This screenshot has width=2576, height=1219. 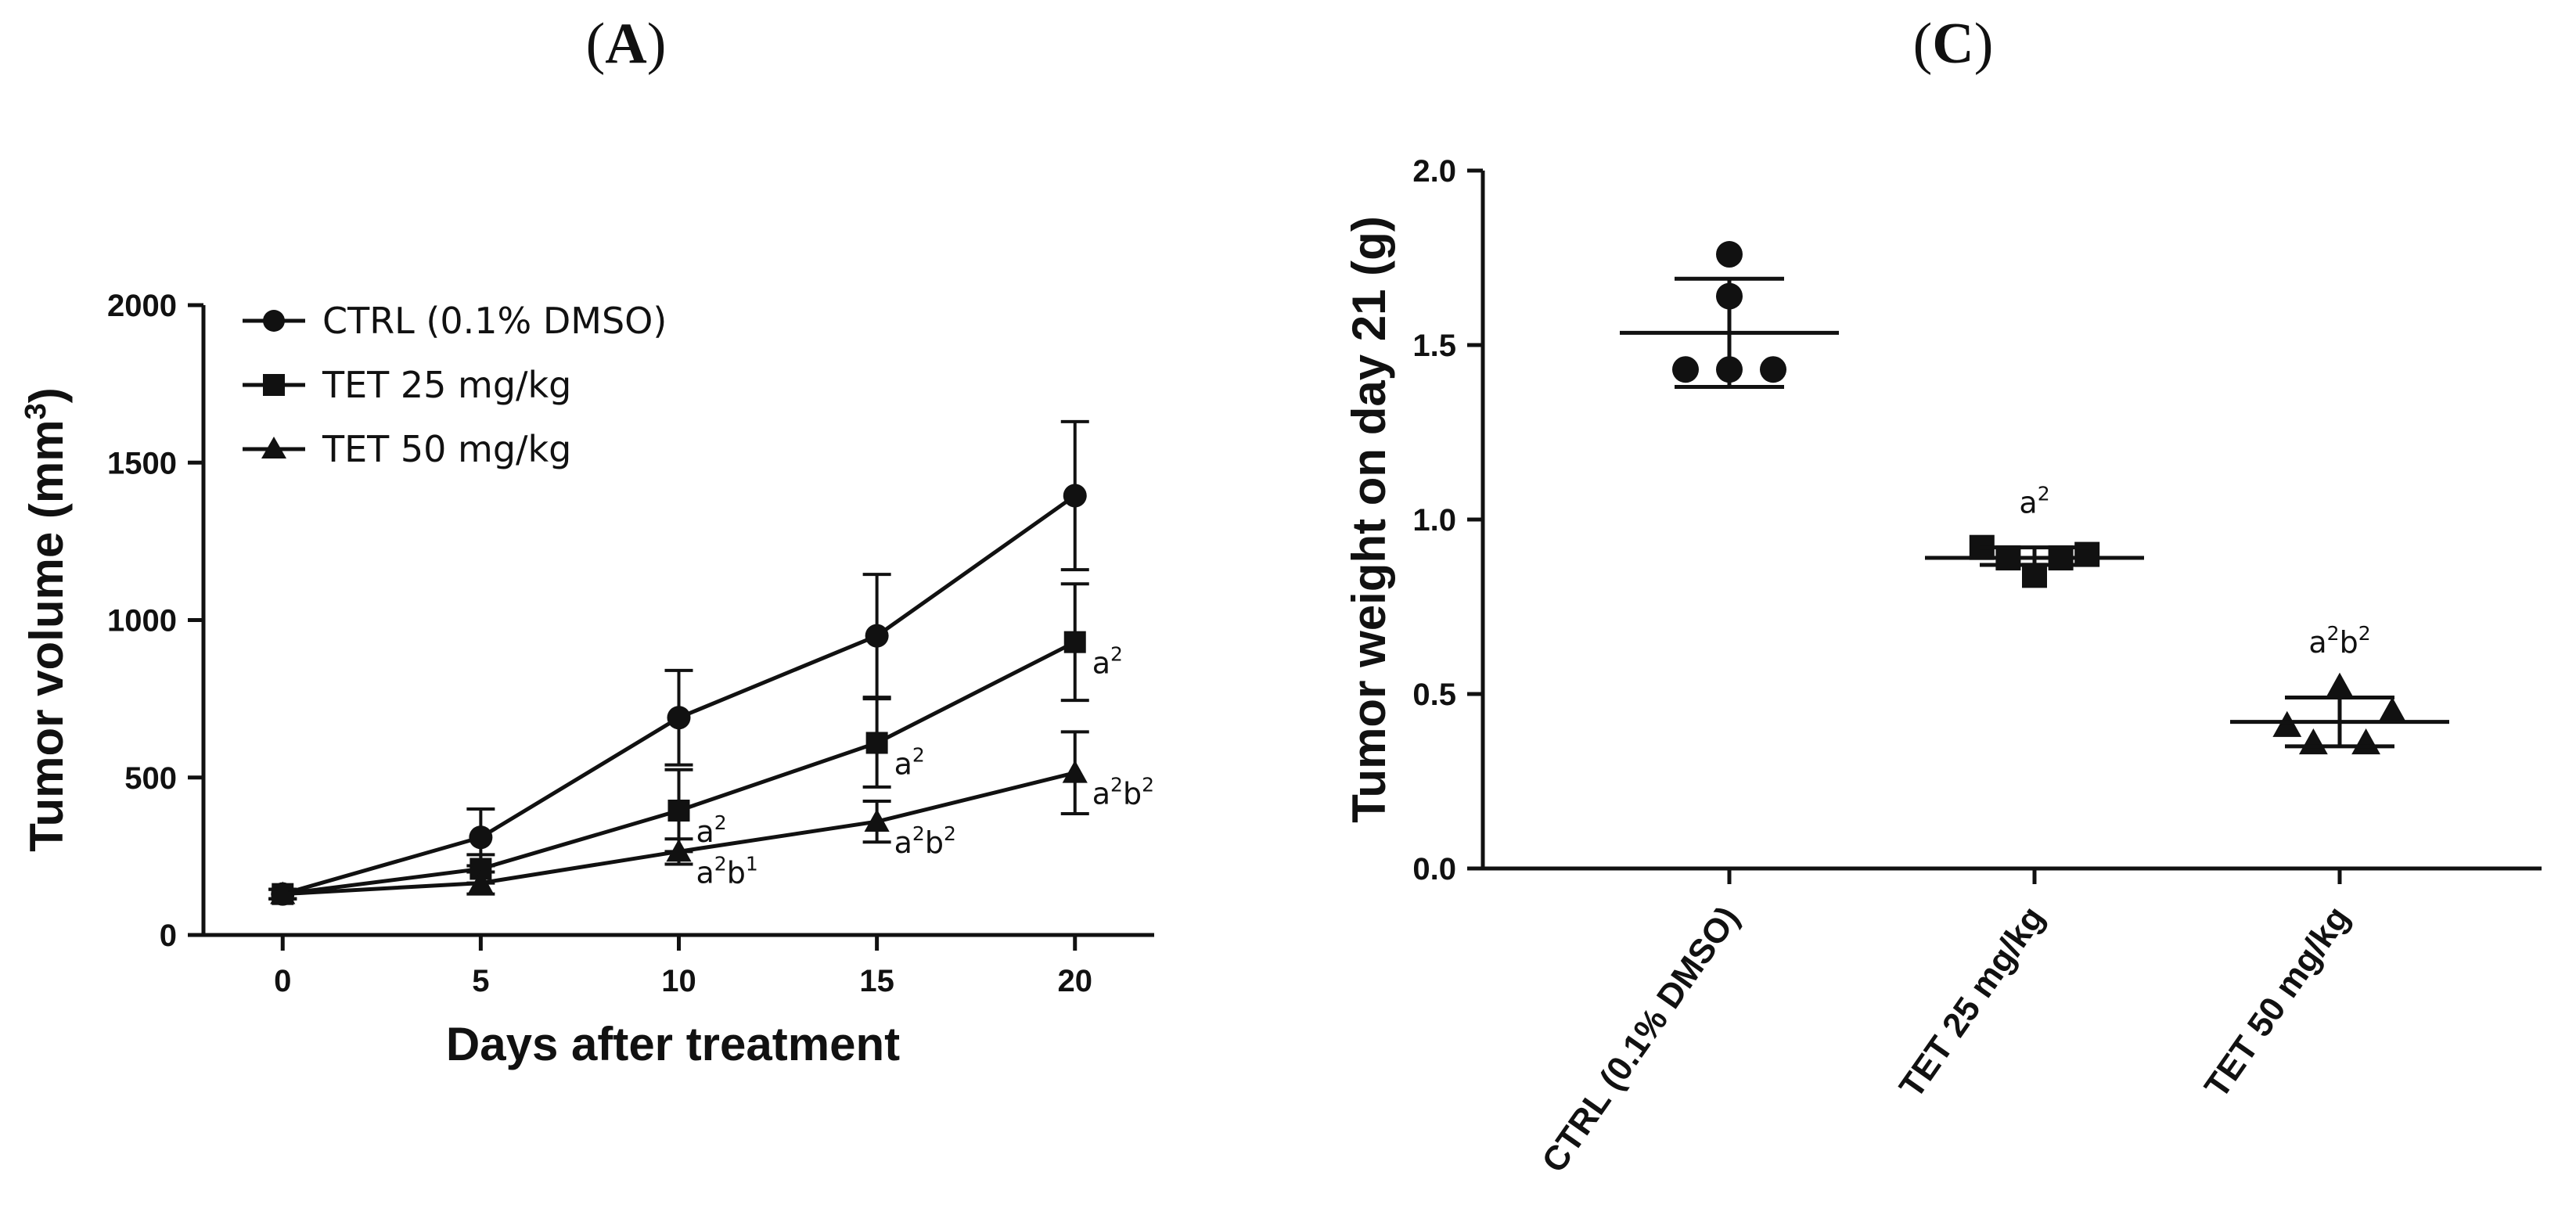 What do you see at coordinates (1640, 1040) in the screenshot?
I see `panel-c-category-label: CTRL (0.1% DMSO)` at bounding box center [1640, 1040].